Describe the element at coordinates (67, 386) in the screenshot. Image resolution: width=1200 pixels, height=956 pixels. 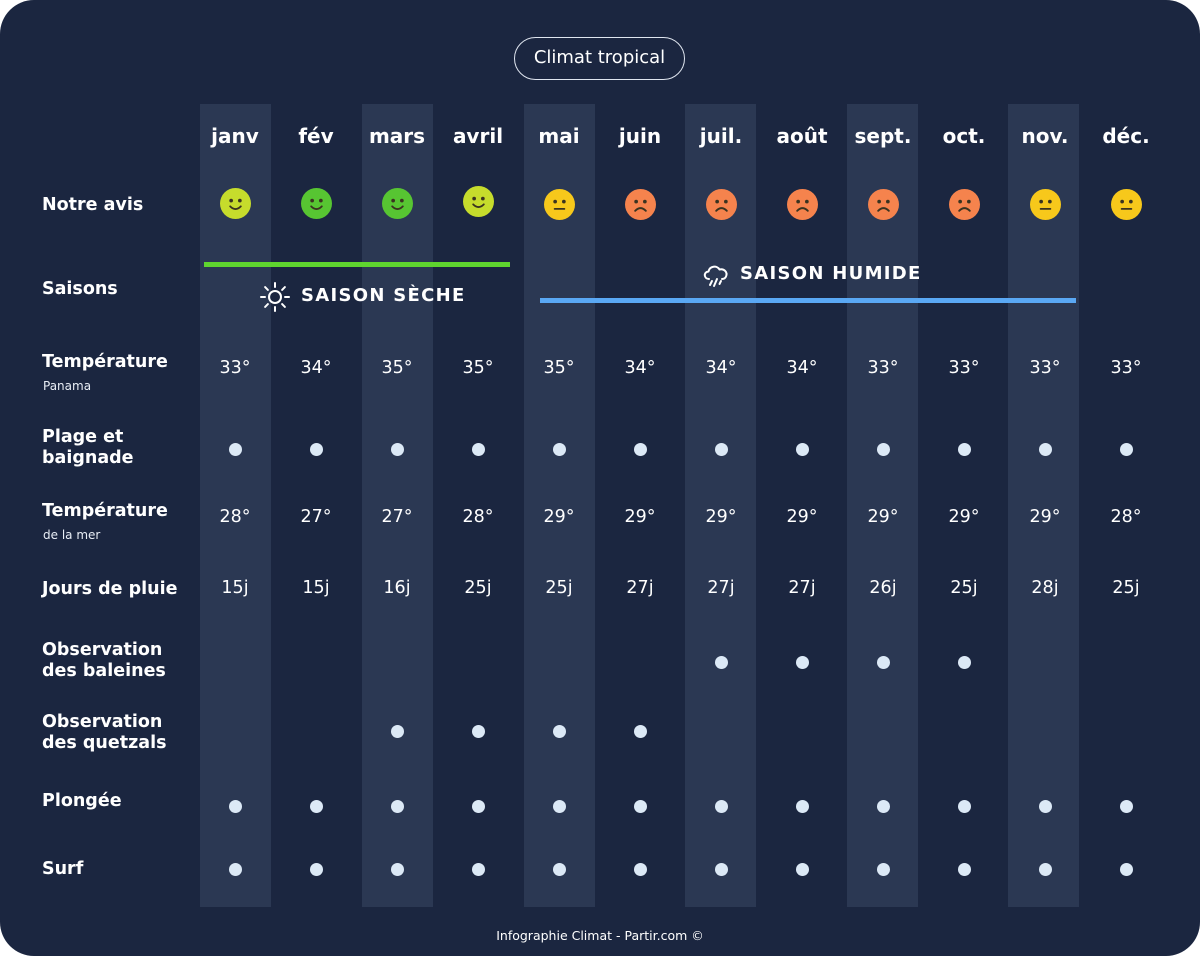
I see `row-sublabel-temperature: Panama` at that location.